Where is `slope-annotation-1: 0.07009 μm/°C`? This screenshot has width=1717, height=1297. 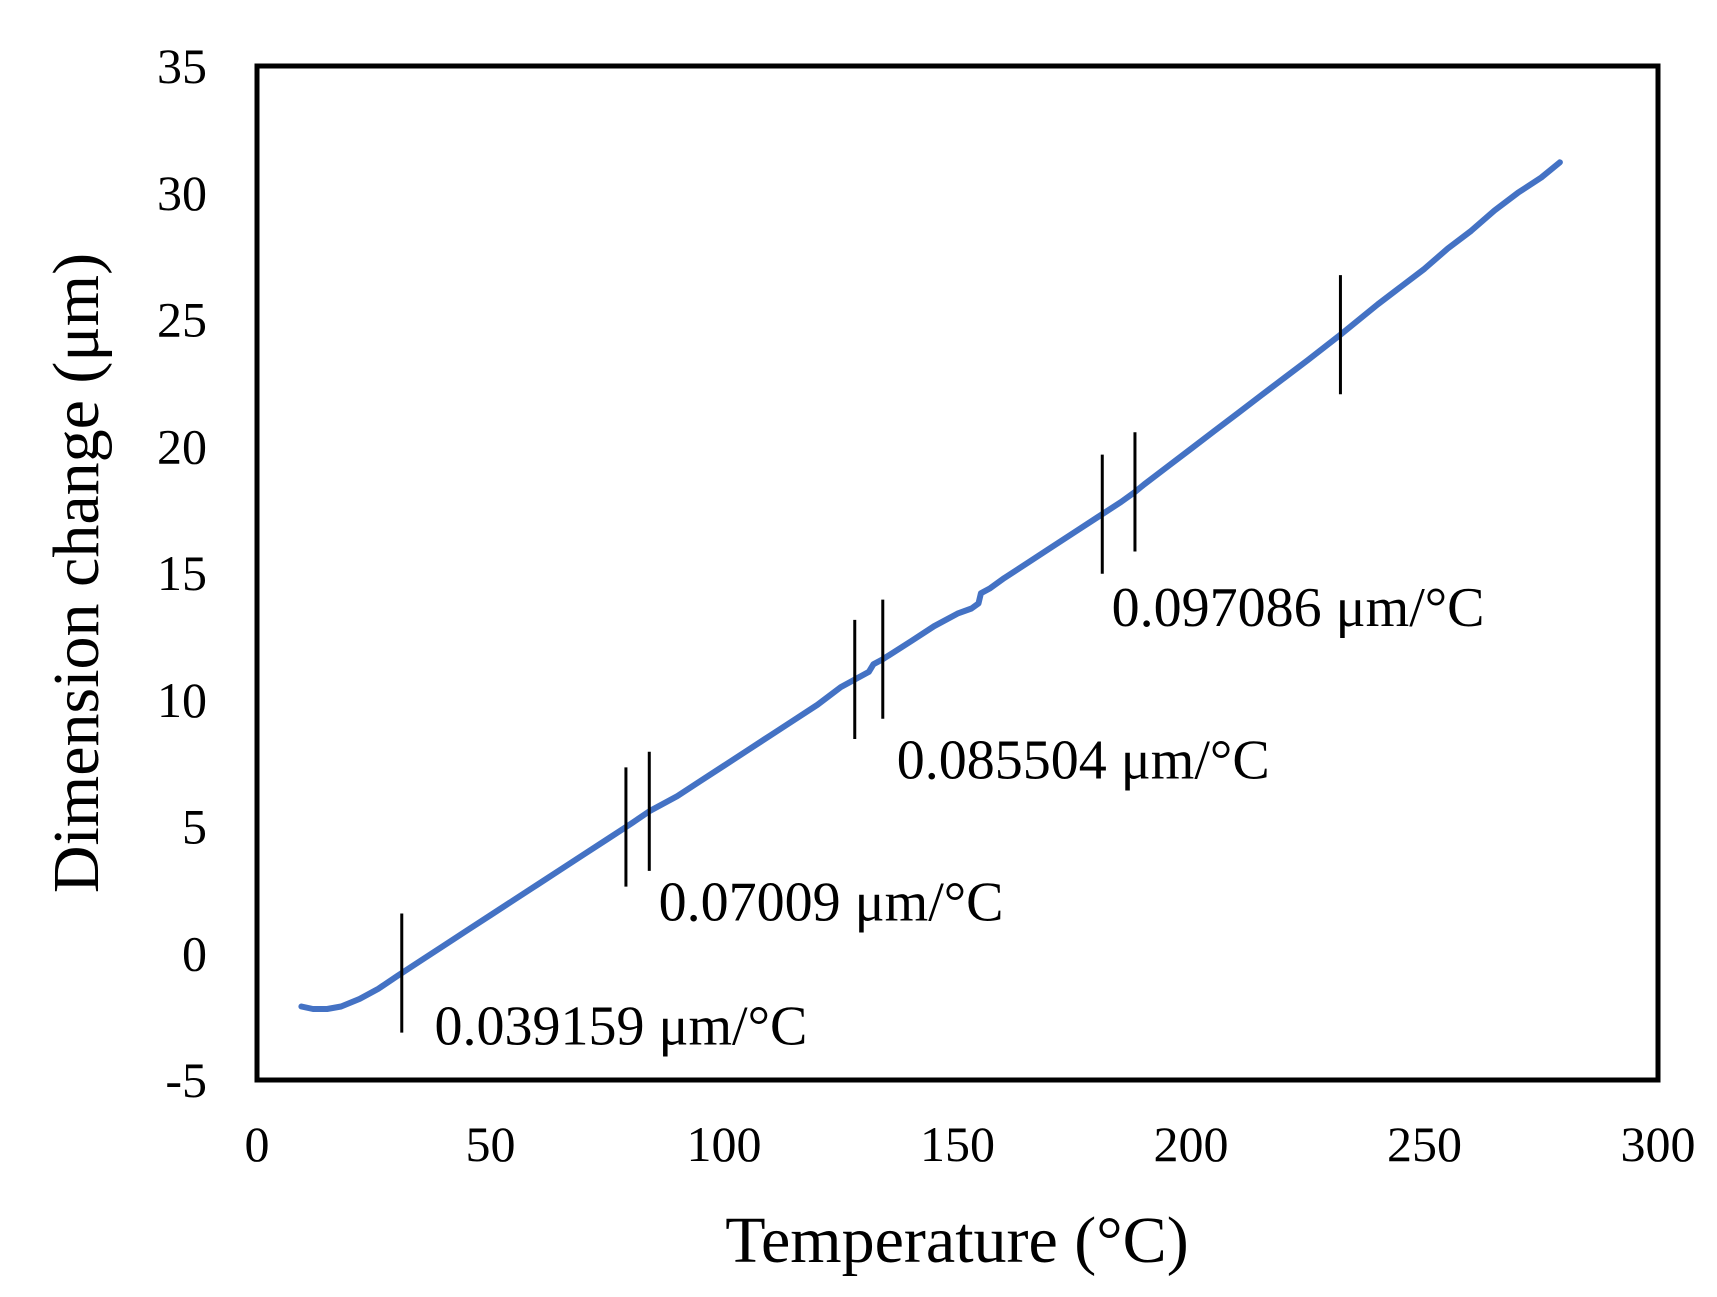
slope-annotation-1: 0.07009 μm/°C is located at coordinates (831, 902).